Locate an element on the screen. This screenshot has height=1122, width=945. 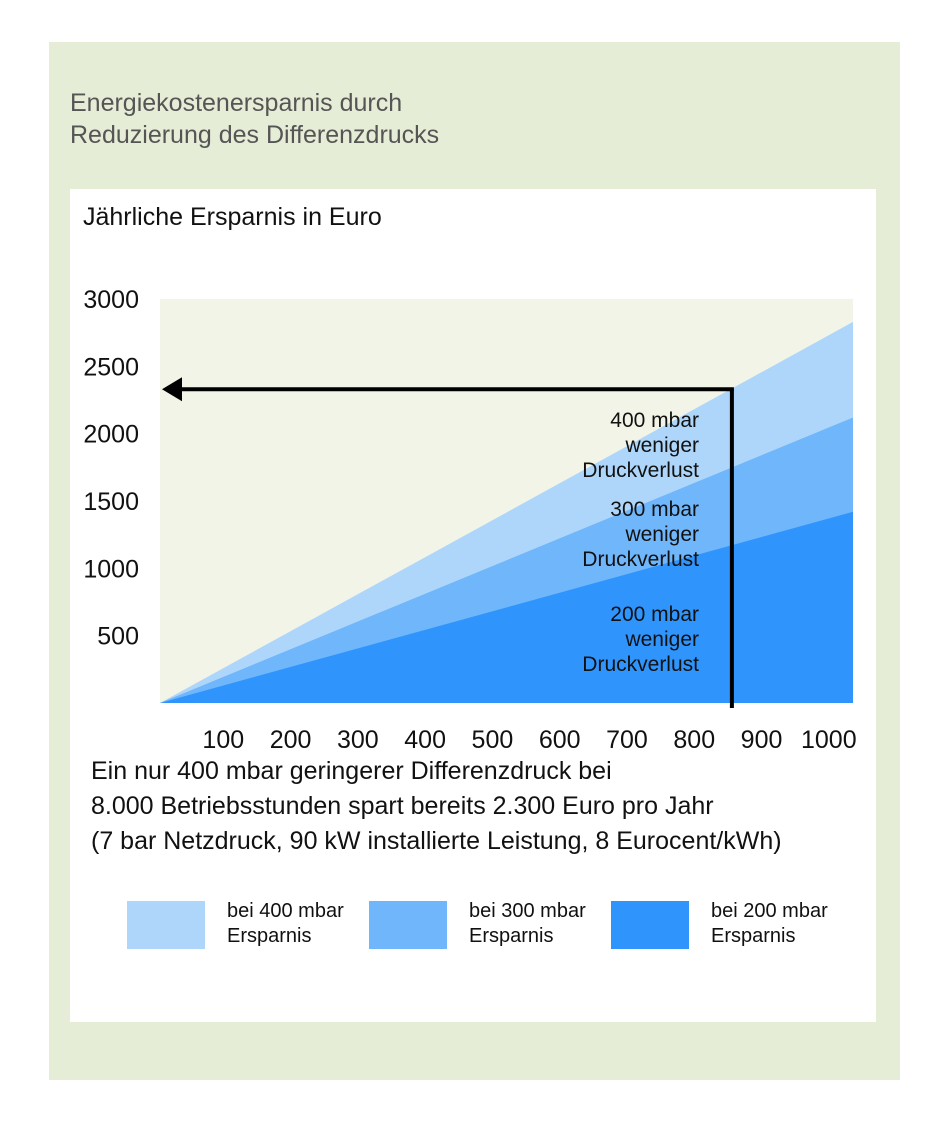
legend-label-300-line2: Ersparnis is located at coordinates (511, 936).